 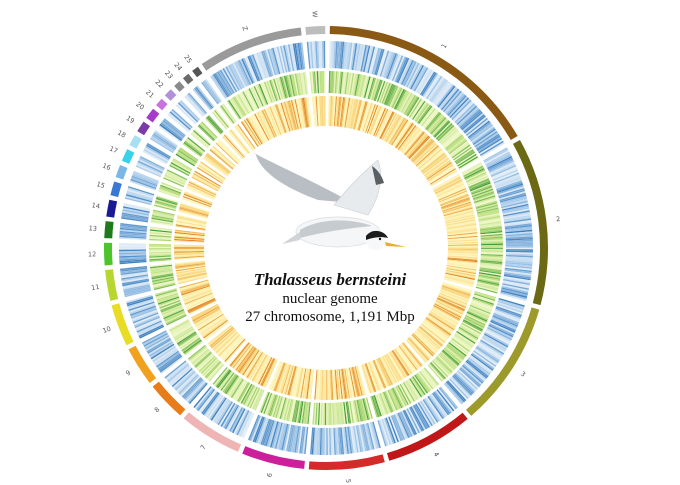 What do you see at coordinates (558, 219) in the screenshot?
I see `chromosome-label-2: 2` at bounding box center [558, 219].